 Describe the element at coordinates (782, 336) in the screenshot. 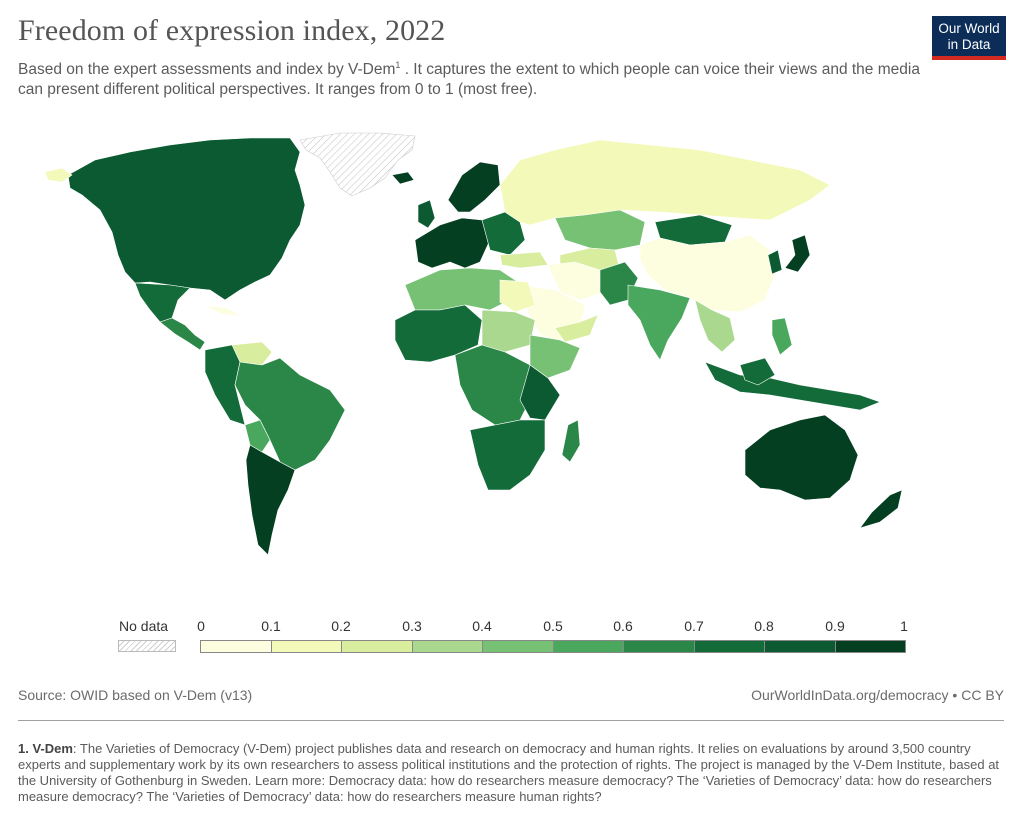

I see `region-philippines` at that location.